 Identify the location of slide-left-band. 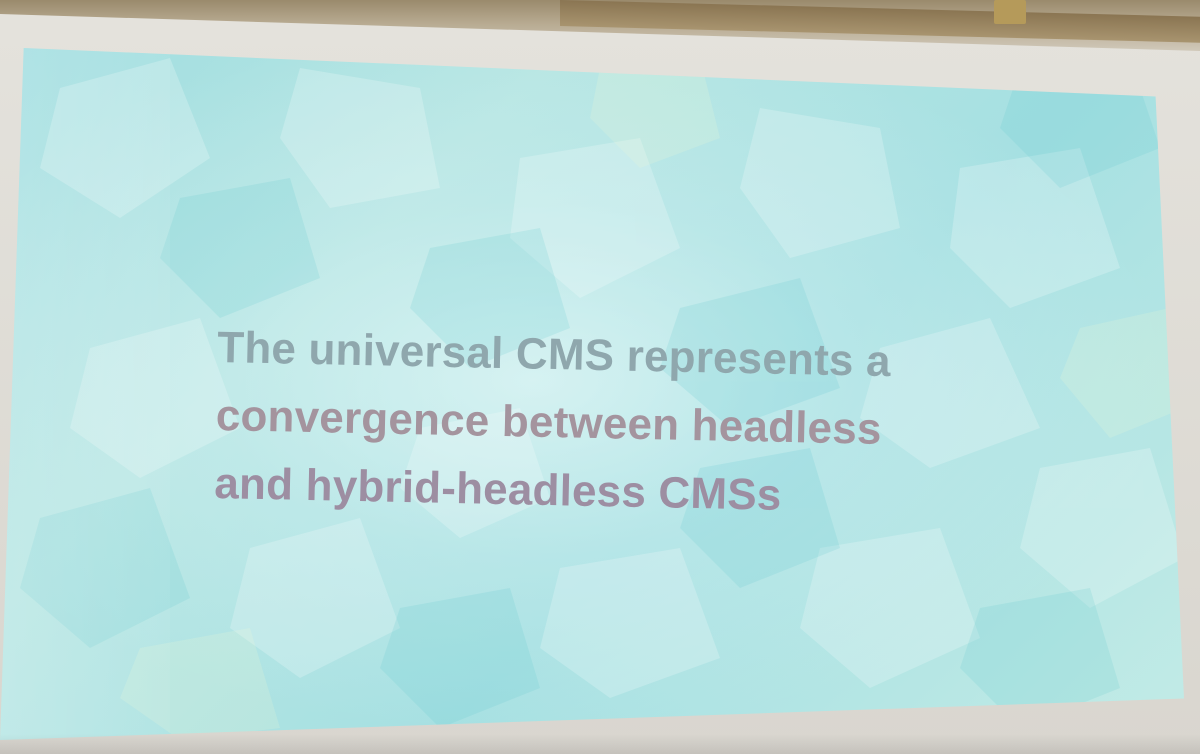
(85, 394).